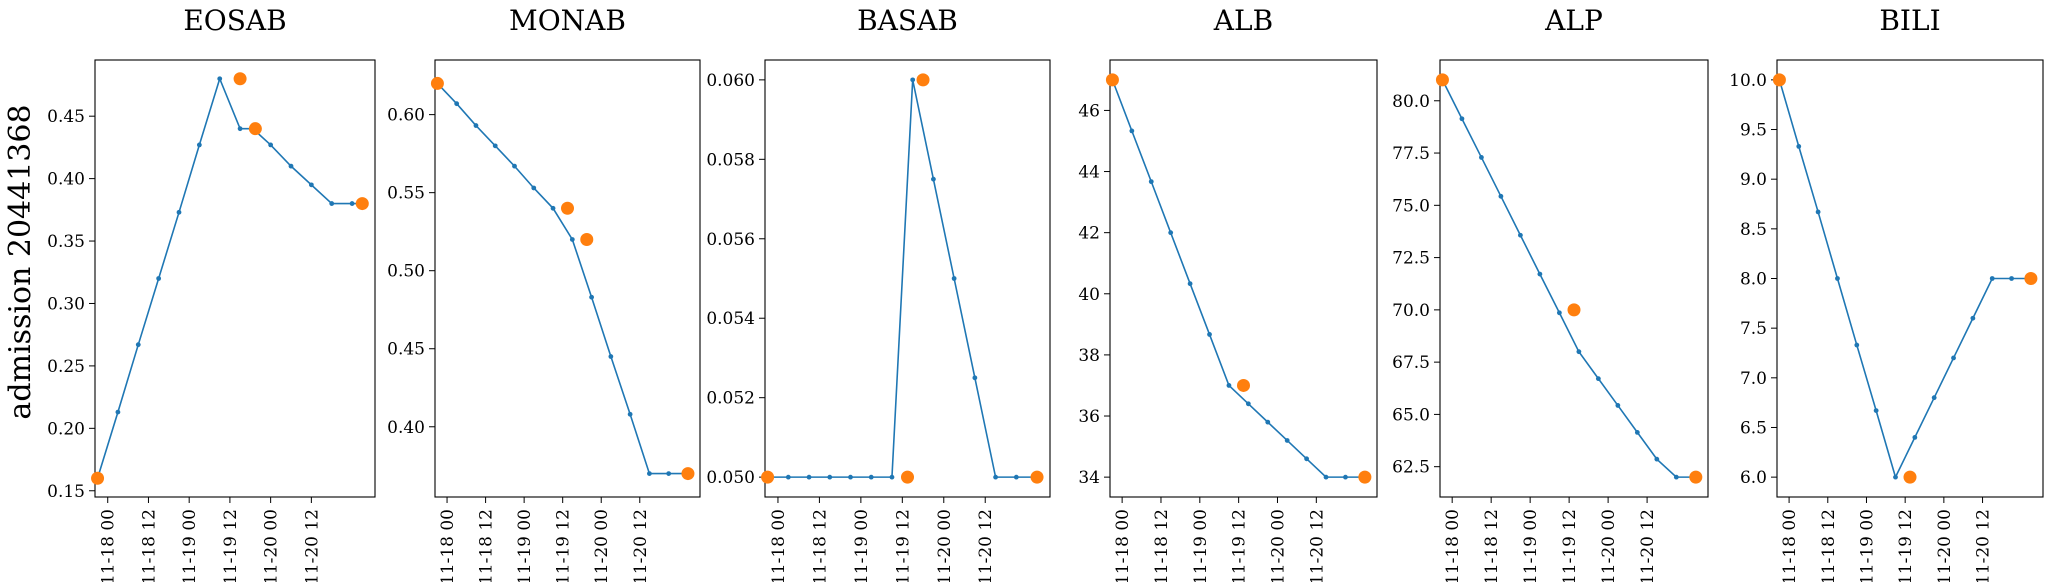 The width and height of the screenshot is (2055, 582). What do you see at coordinates (730, 319) in the screenshot?
I see `y-tick-label: 0.054` at bounding box center [730, 319].